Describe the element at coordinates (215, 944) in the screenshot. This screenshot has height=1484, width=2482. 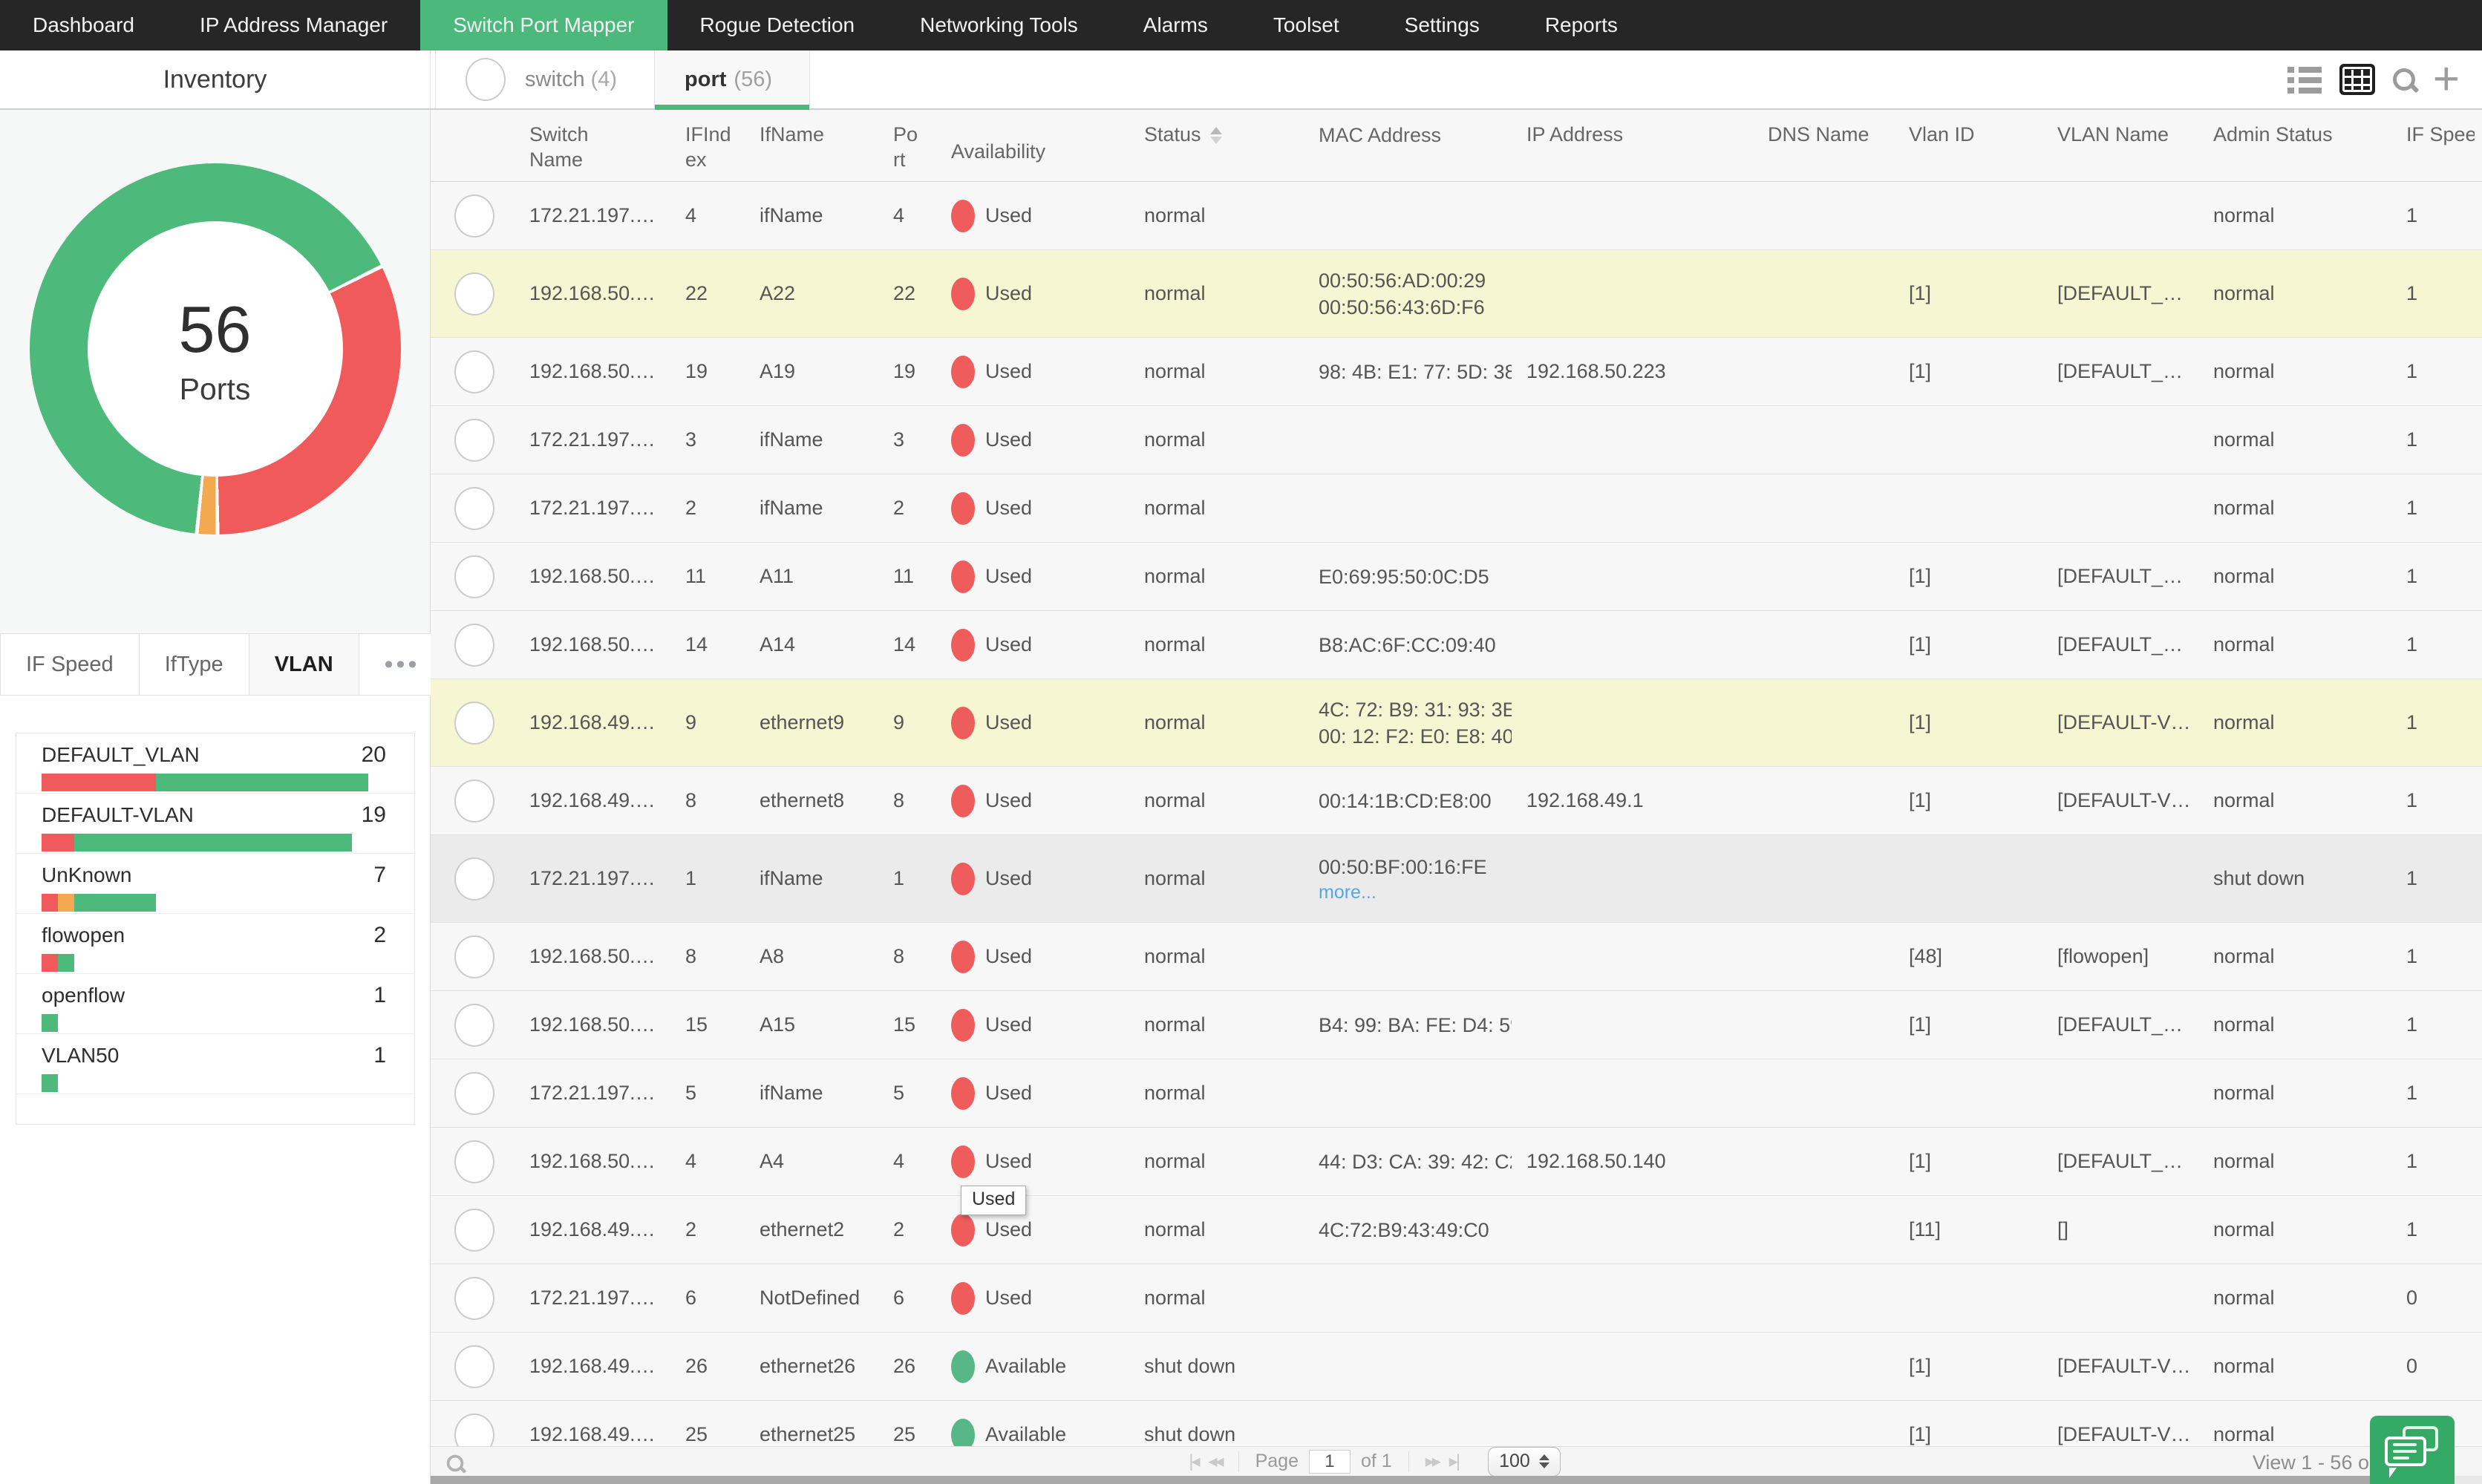
I see `vlan-item-flowopen: flowopen 2` at that location.